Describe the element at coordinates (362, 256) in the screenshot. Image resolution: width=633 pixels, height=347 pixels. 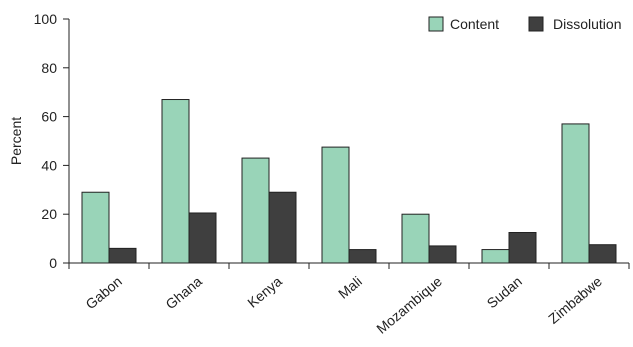
I see `bar-dissolution-mali` at that location.